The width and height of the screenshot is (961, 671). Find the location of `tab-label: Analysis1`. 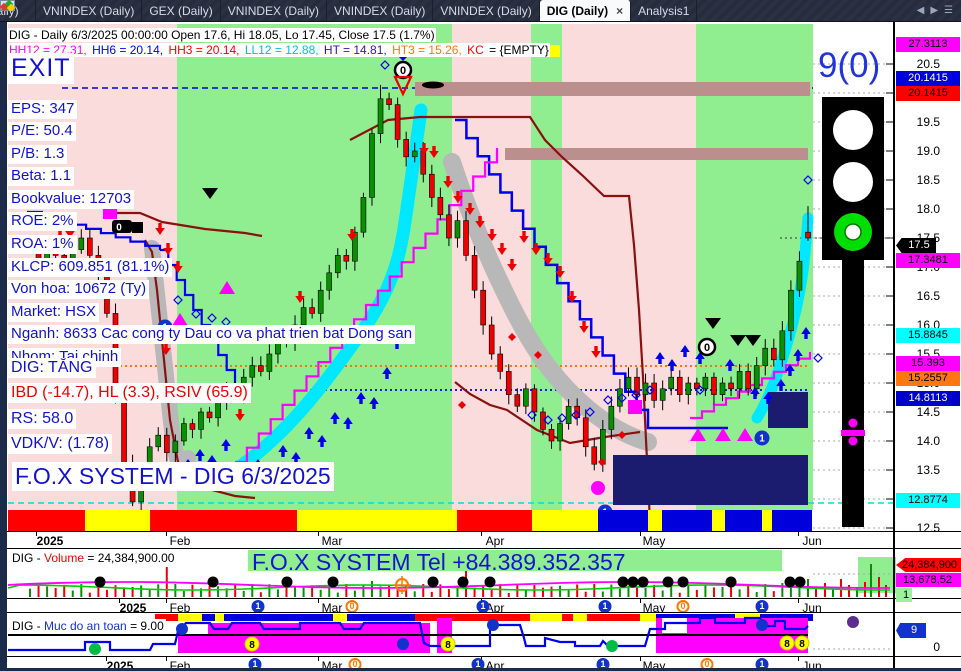

tab-label: Analysis1 is located at coordinates (664, 10).